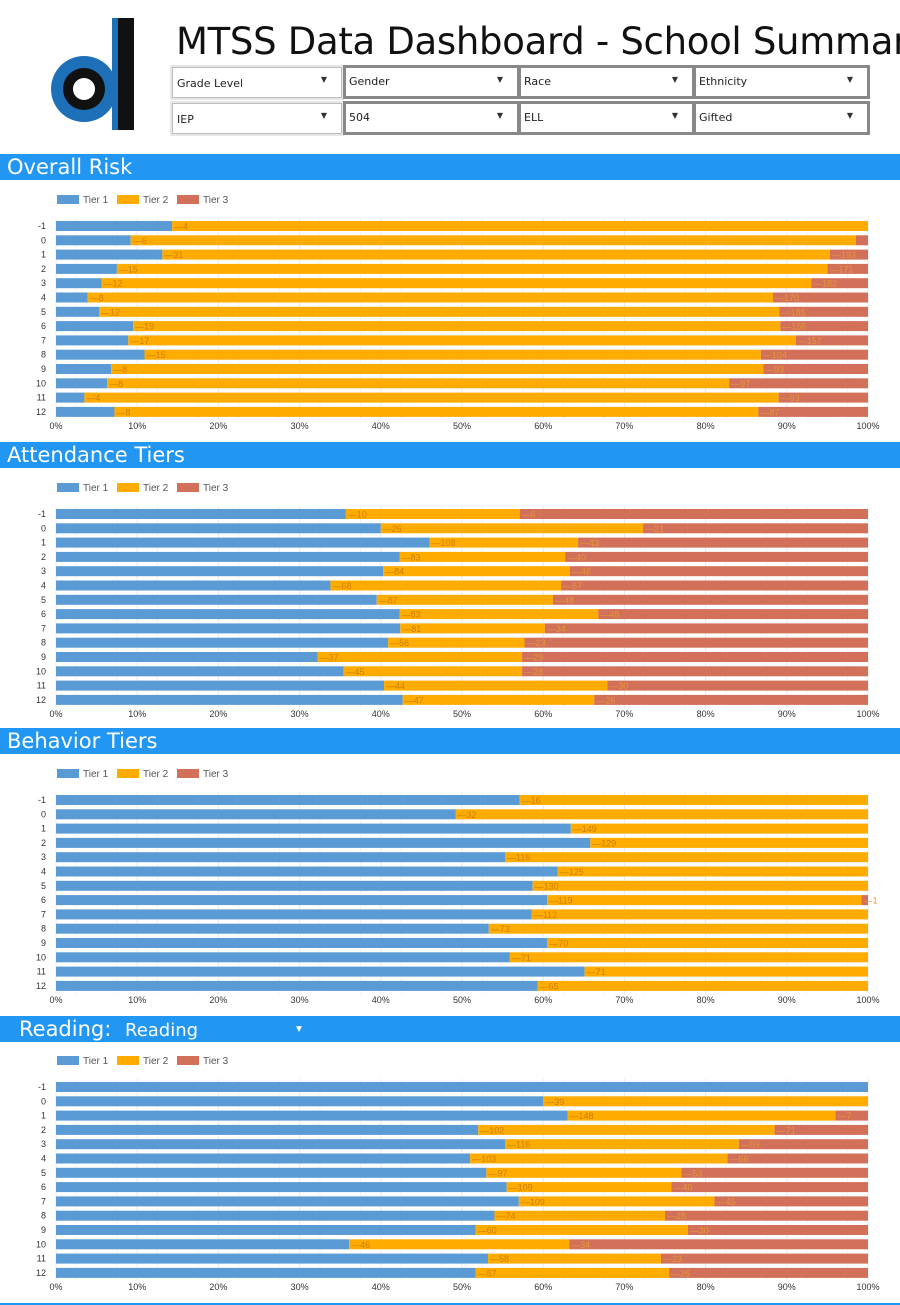  Describe the element at coordinates (606, 118) in the screenshot. I see `ell-filter: ELL ▼` at that location.